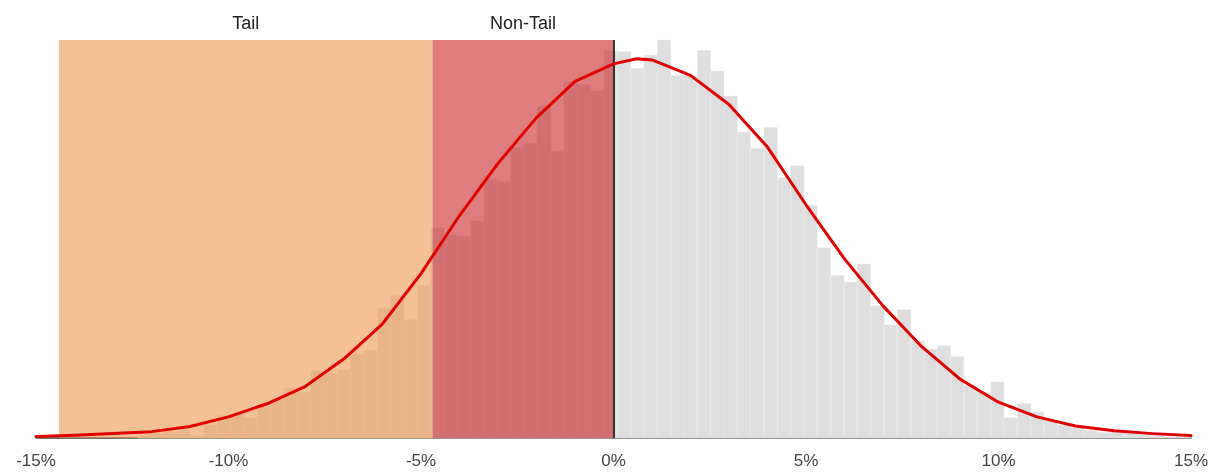 The width and height of the screenshot is (1216, 474). What do you see at coordinates (36, 460) in the screenshot?
I see `x-tick-label: -15%` at bounding box center [36, 460].